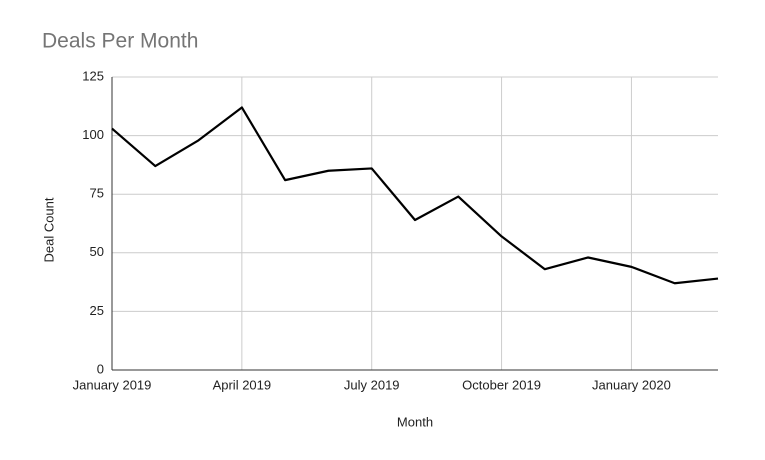 The height and width of the screenshot is (460, 765). What do you see at coordinates (93, 75) in the screenshot?
I see `y-tick-label: 125` at bounding box center [93, 75].